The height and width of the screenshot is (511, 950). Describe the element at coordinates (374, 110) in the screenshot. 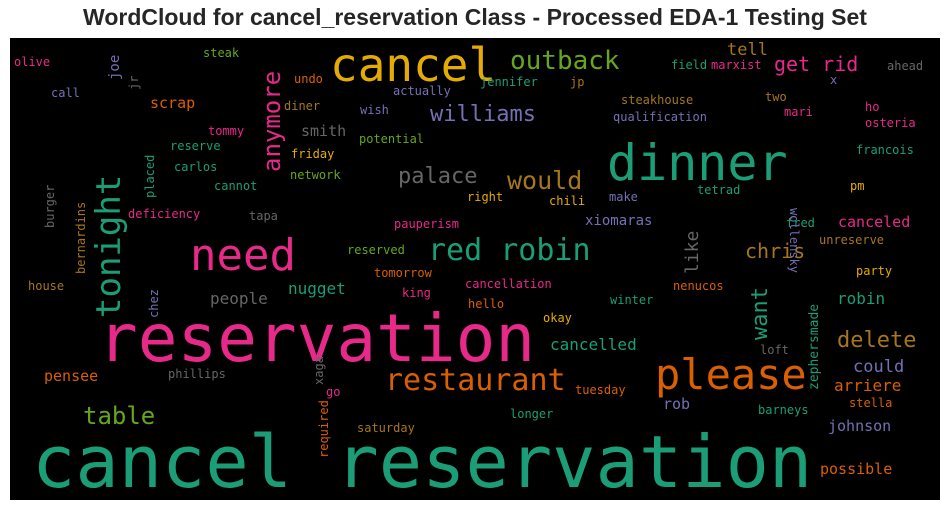

I see `word-wish: wish` at that location.